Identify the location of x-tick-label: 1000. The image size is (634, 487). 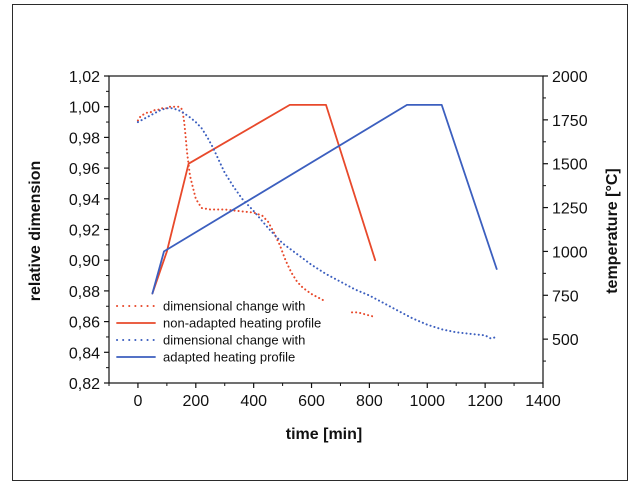
(427, 401).